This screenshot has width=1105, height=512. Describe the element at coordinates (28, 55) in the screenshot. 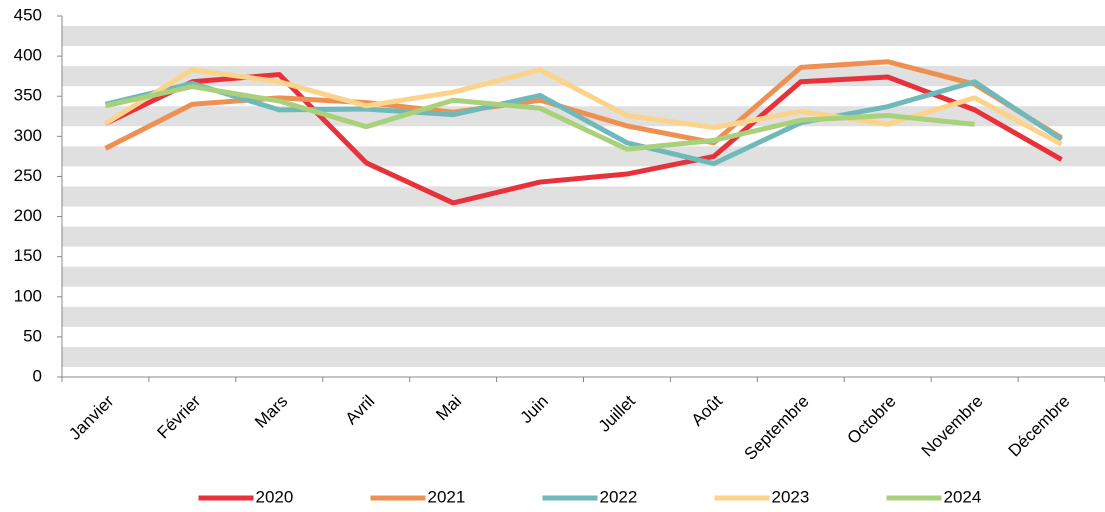

I see `y-tick-label: 400` at that location.